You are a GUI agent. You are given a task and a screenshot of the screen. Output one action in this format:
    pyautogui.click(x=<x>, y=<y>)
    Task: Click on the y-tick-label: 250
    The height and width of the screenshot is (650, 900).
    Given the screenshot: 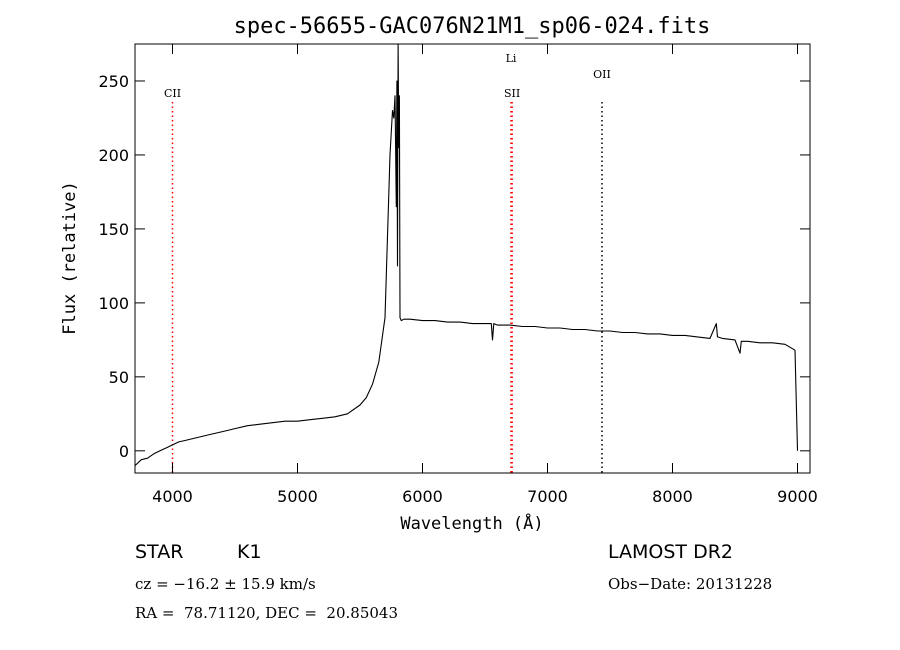 What is the action you would take?
    pyautogui.click(x=113, y=81)
    